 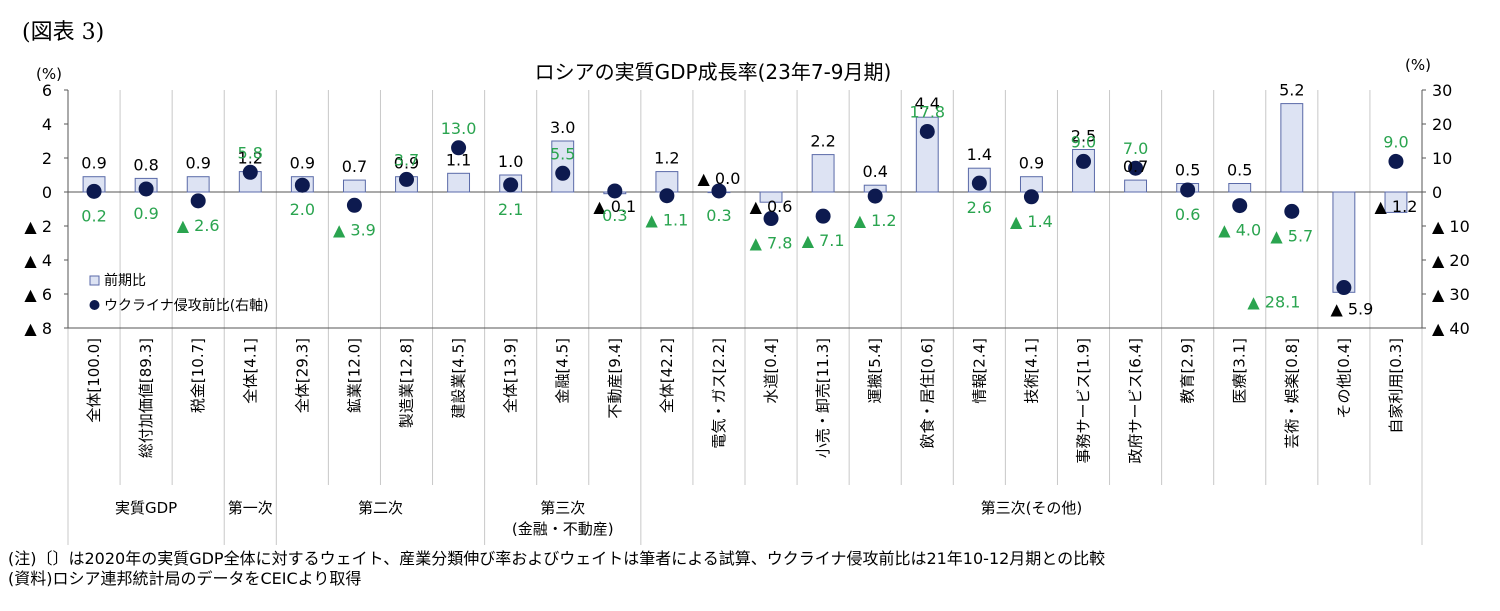 What do you see at coordinates (1451, 226) in the screenshot?
I see `right-tick-label: ▲ 10` at bounding box center [1451, 226].